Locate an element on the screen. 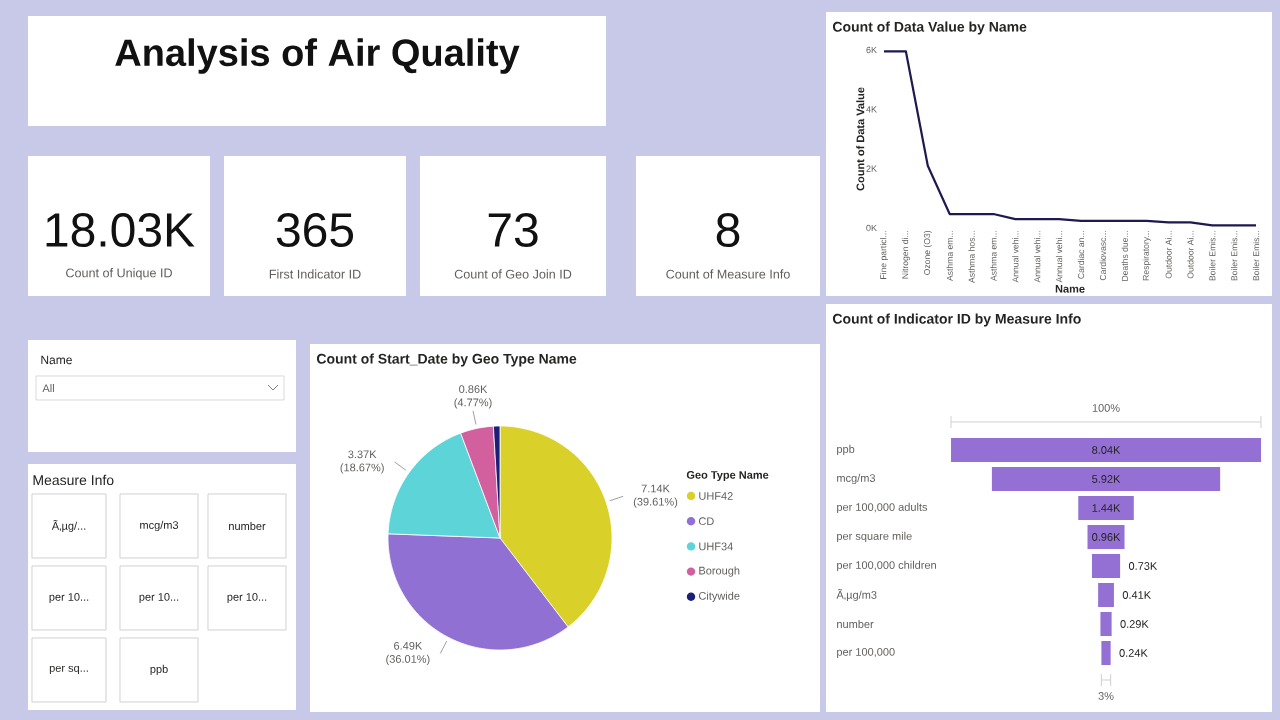  text: 365 is located at coordinates (315, 229).